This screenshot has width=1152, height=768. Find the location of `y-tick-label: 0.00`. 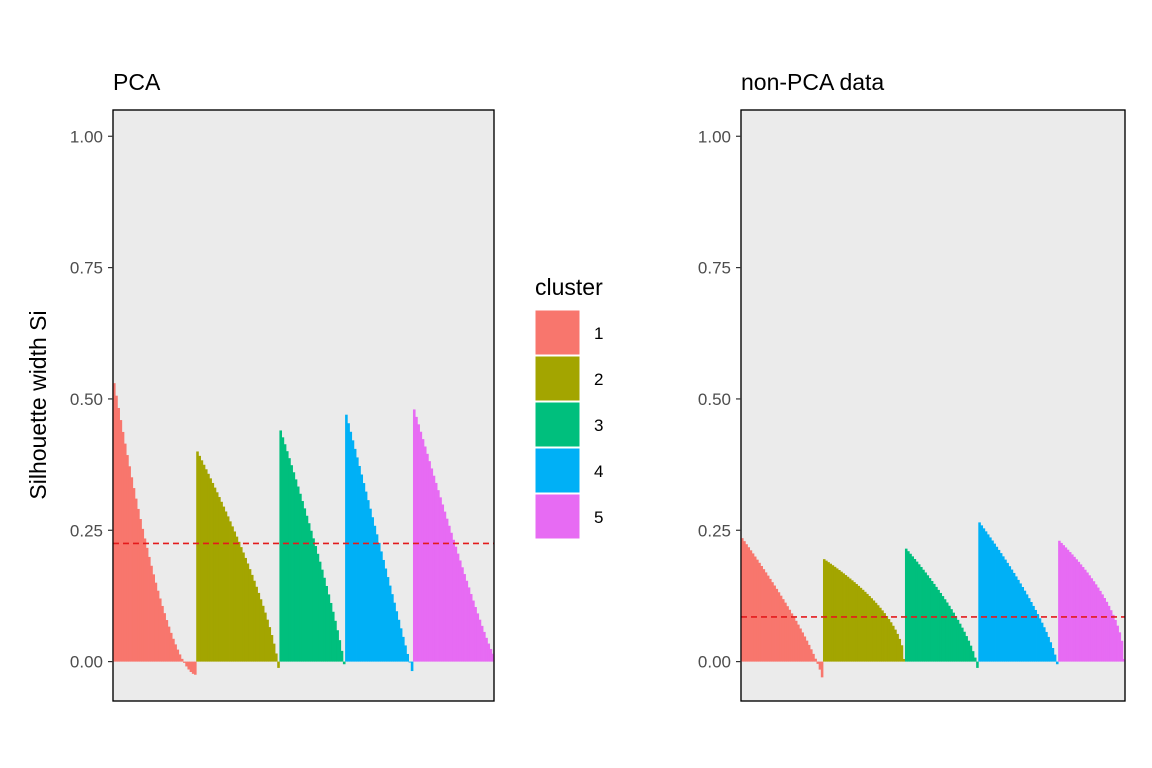

y-tick-label: 0.00 is located at coordinates (86, 662).